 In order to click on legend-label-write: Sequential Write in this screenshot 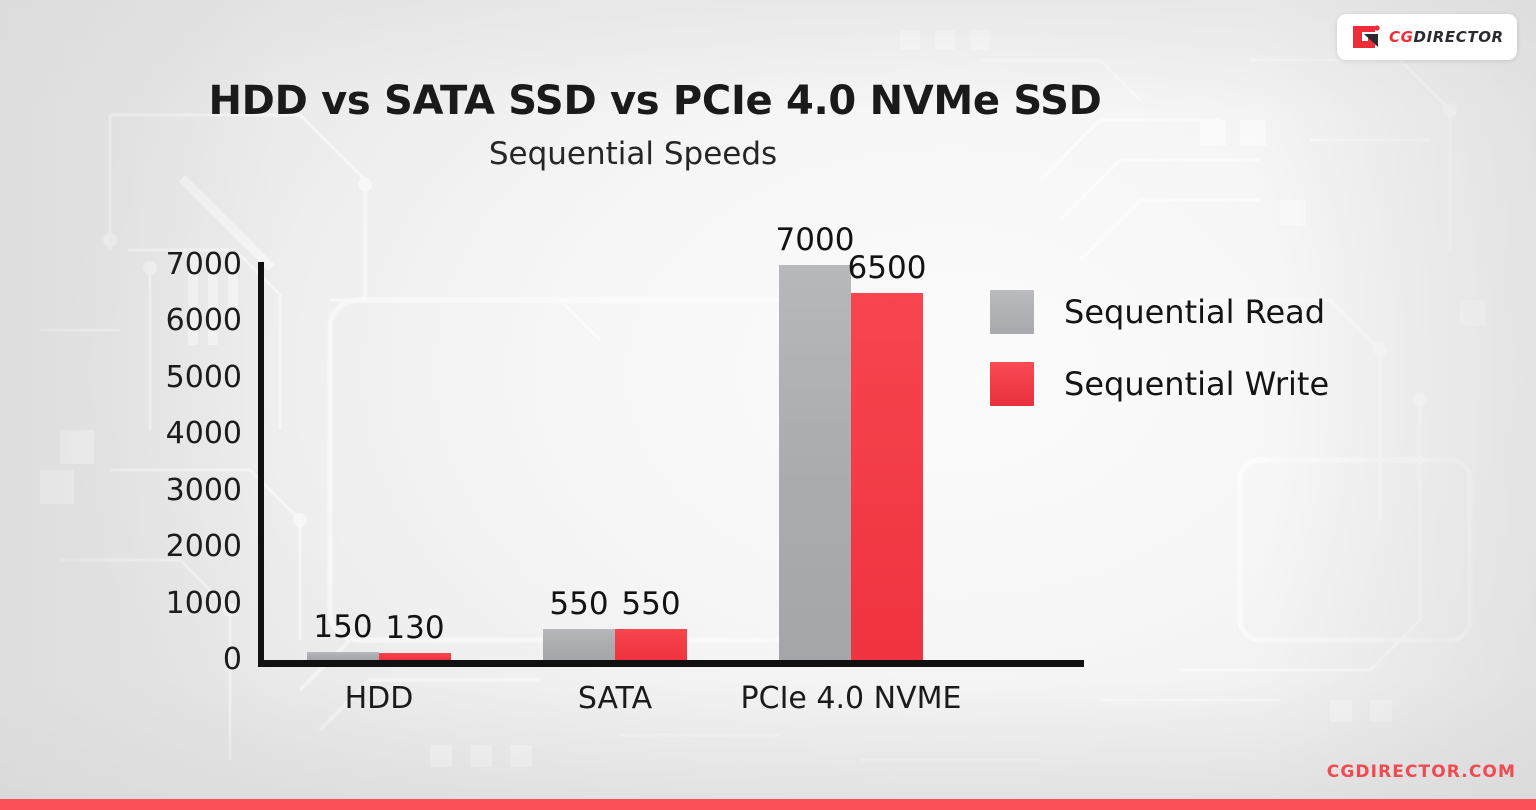, I will do `click(1197, 384)`.